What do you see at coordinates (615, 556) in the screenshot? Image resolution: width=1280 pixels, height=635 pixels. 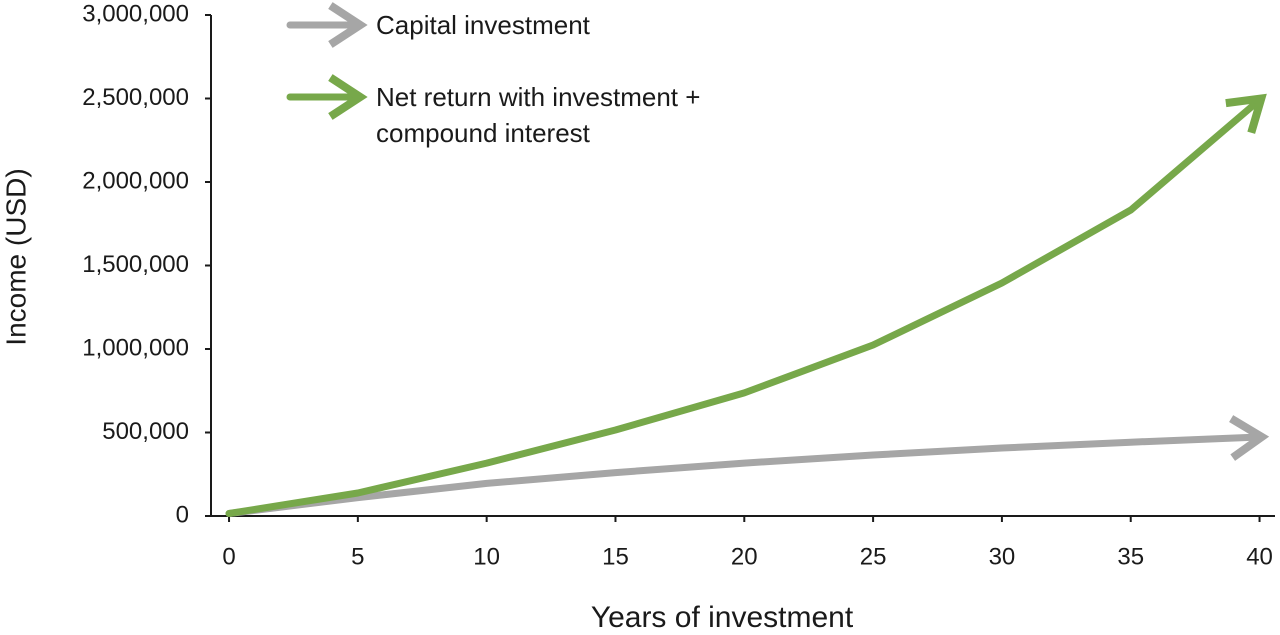 I see `x-tick-label: 15` at bounding box center [615, 556].